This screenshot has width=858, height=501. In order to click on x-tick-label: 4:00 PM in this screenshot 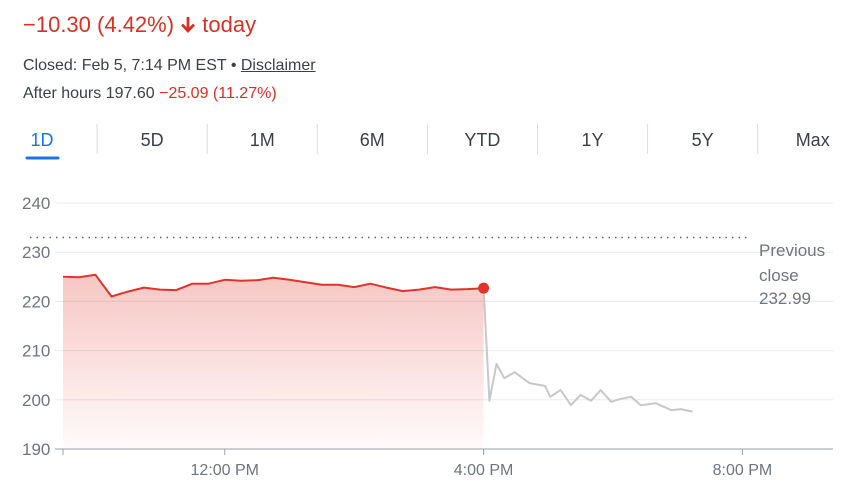, I will do `click(484, 470)`.